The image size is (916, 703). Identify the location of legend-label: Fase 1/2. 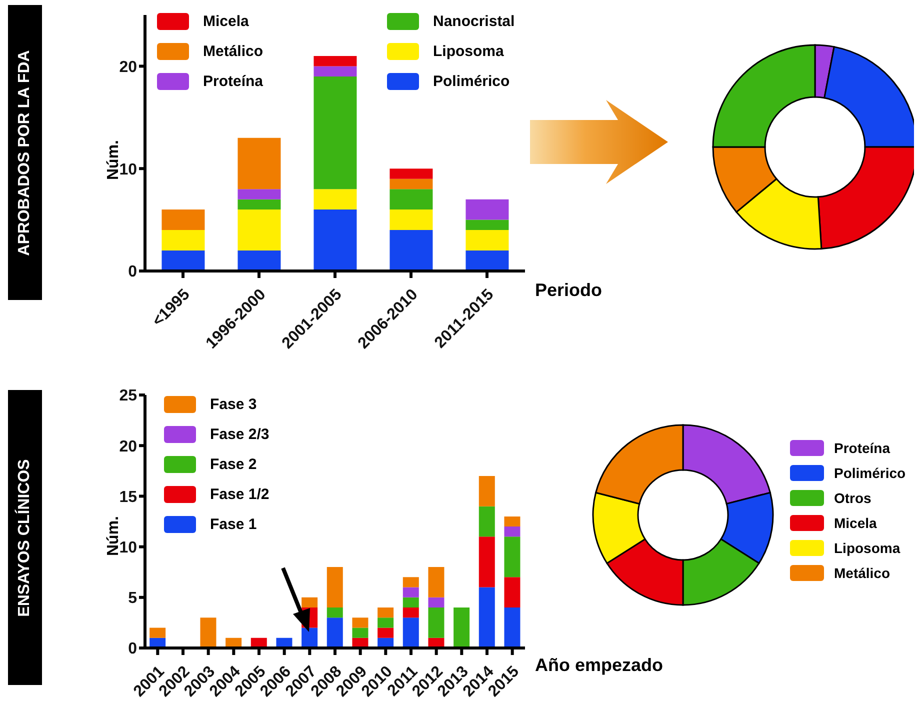
(240, 494).